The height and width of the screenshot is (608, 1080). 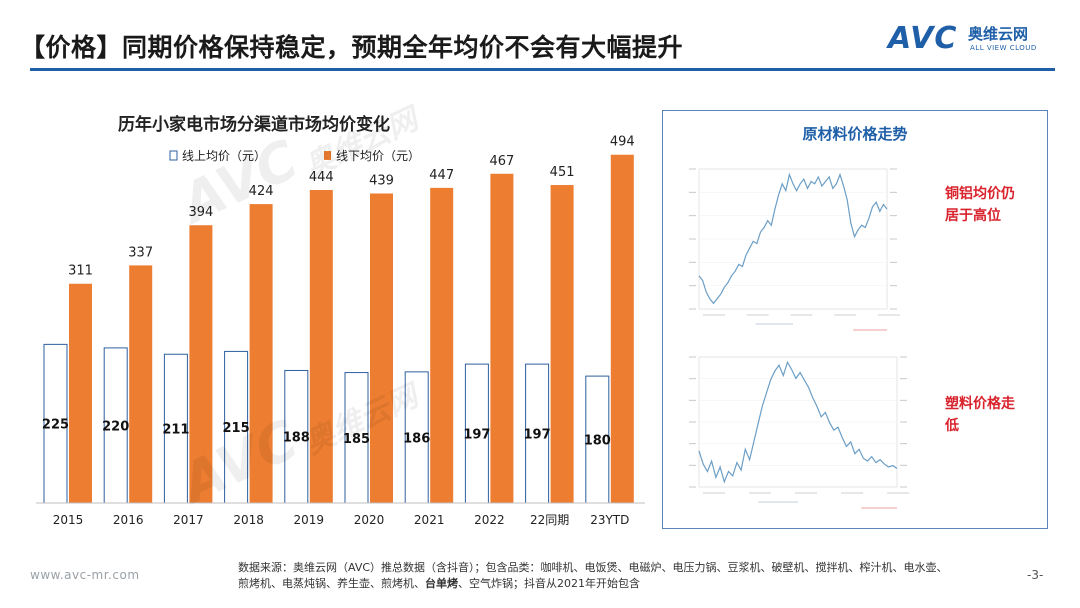 I want to click on note-line: 铜铝均价仍, so click(x=980, y=194).